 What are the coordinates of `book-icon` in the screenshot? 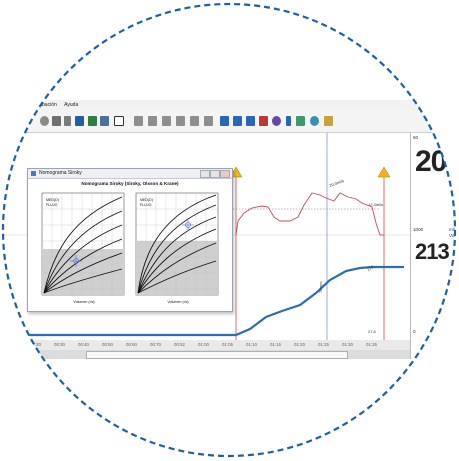 It's located at (92, 121).